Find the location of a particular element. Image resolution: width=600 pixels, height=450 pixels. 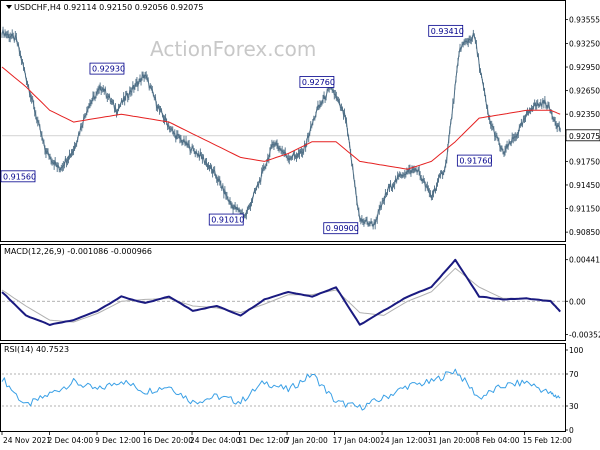

x-tick-label: 8 Feb 04:00 is located at coordinates (497, 440).